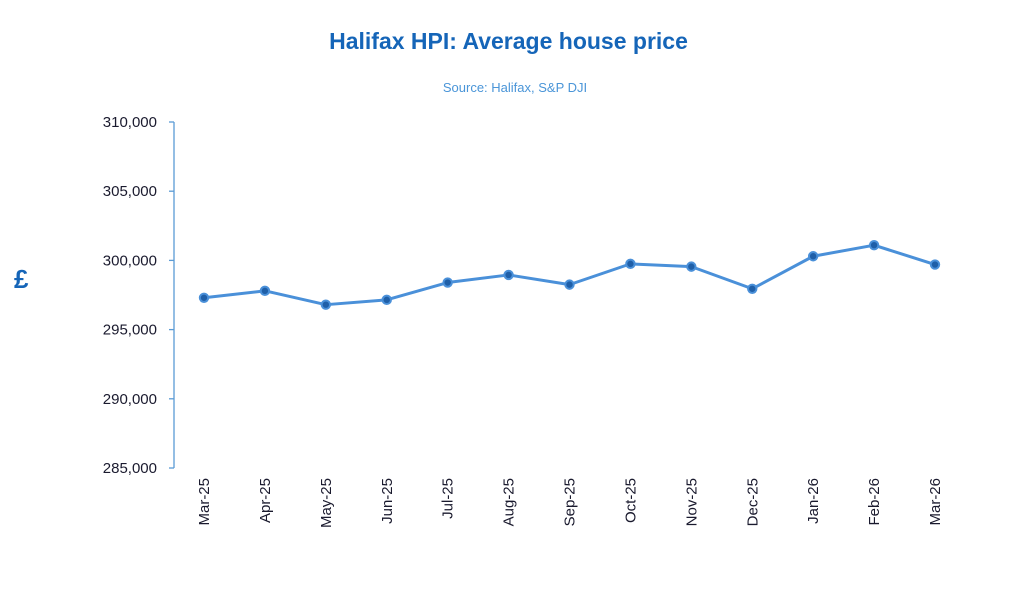  Describe the element at coordinates (130, 260) in the screenshot. I see `y-tick-label: 300,000` at that location.